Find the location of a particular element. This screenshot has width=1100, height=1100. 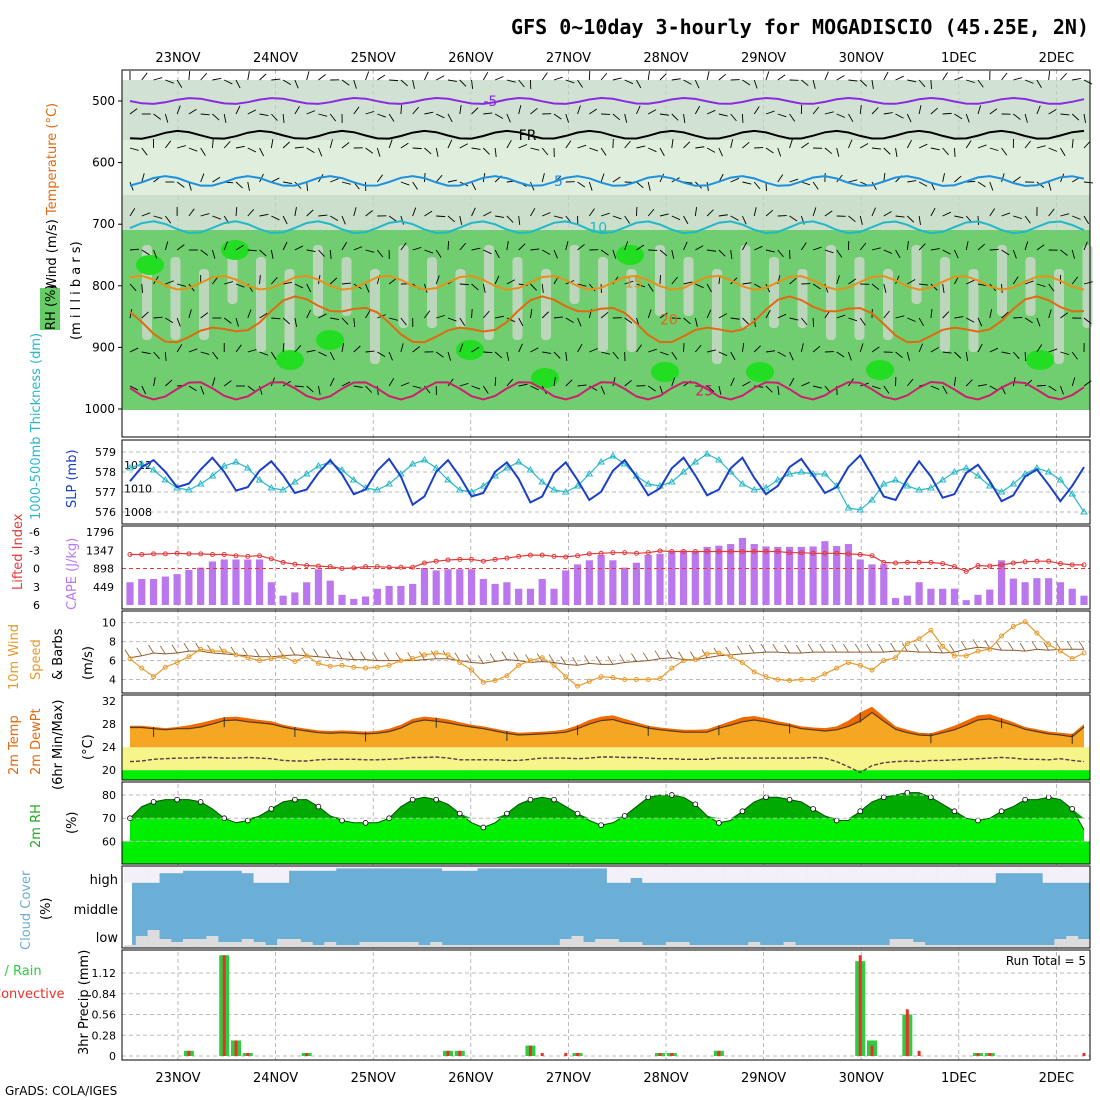

precip-convective-bar is located at coordinates (872, 1050).